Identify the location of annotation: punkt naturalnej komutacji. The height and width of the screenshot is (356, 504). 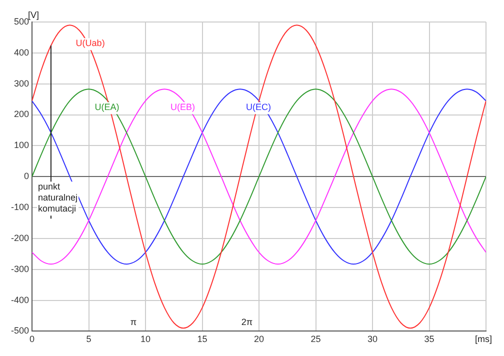
(58, 198).